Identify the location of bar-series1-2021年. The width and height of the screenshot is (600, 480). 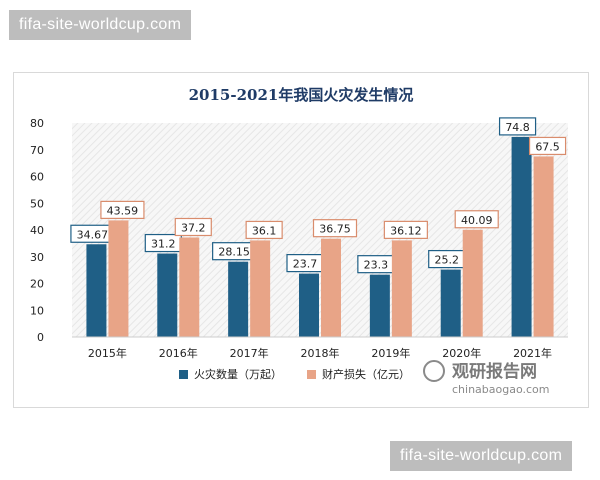
(521, 236).